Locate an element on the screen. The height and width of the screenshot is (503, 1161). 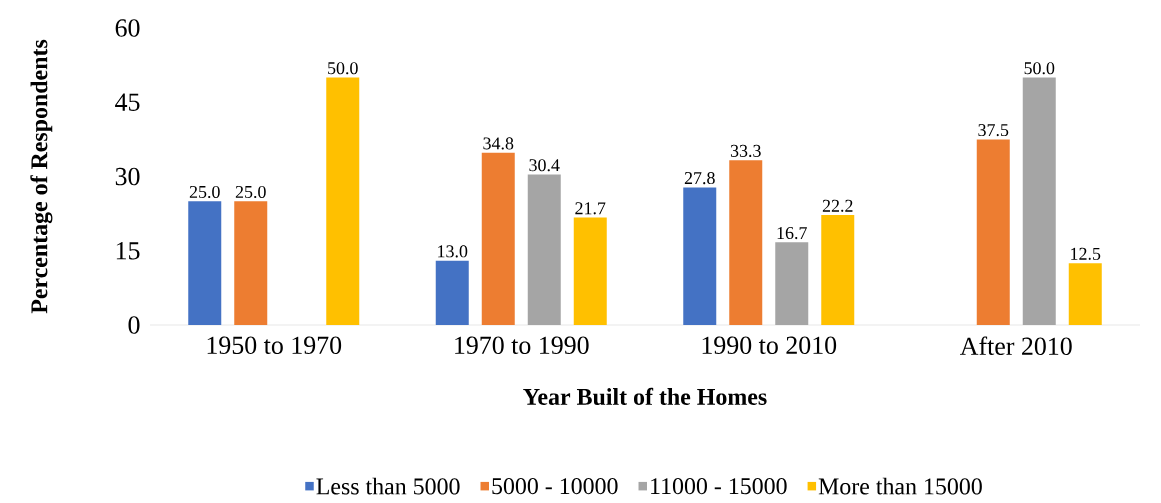
y-tick-label: 0 is located at coordinates (134, 325).